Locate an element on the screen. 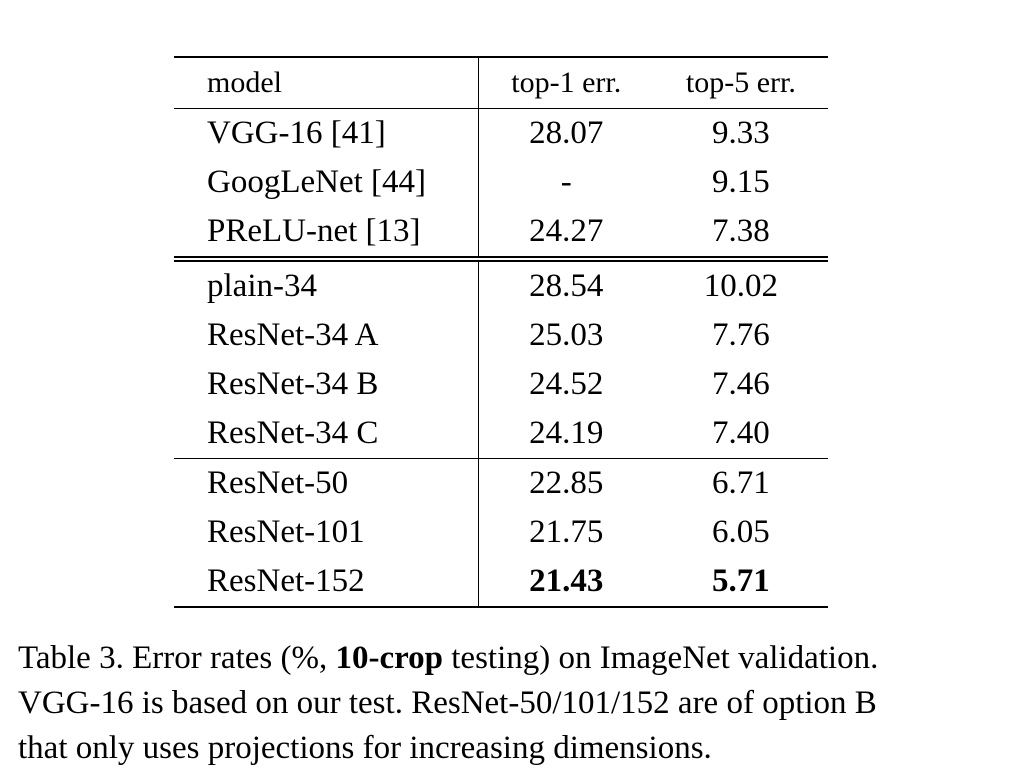  model-name: ResNet-34 C is located at coordinates (326, 434).